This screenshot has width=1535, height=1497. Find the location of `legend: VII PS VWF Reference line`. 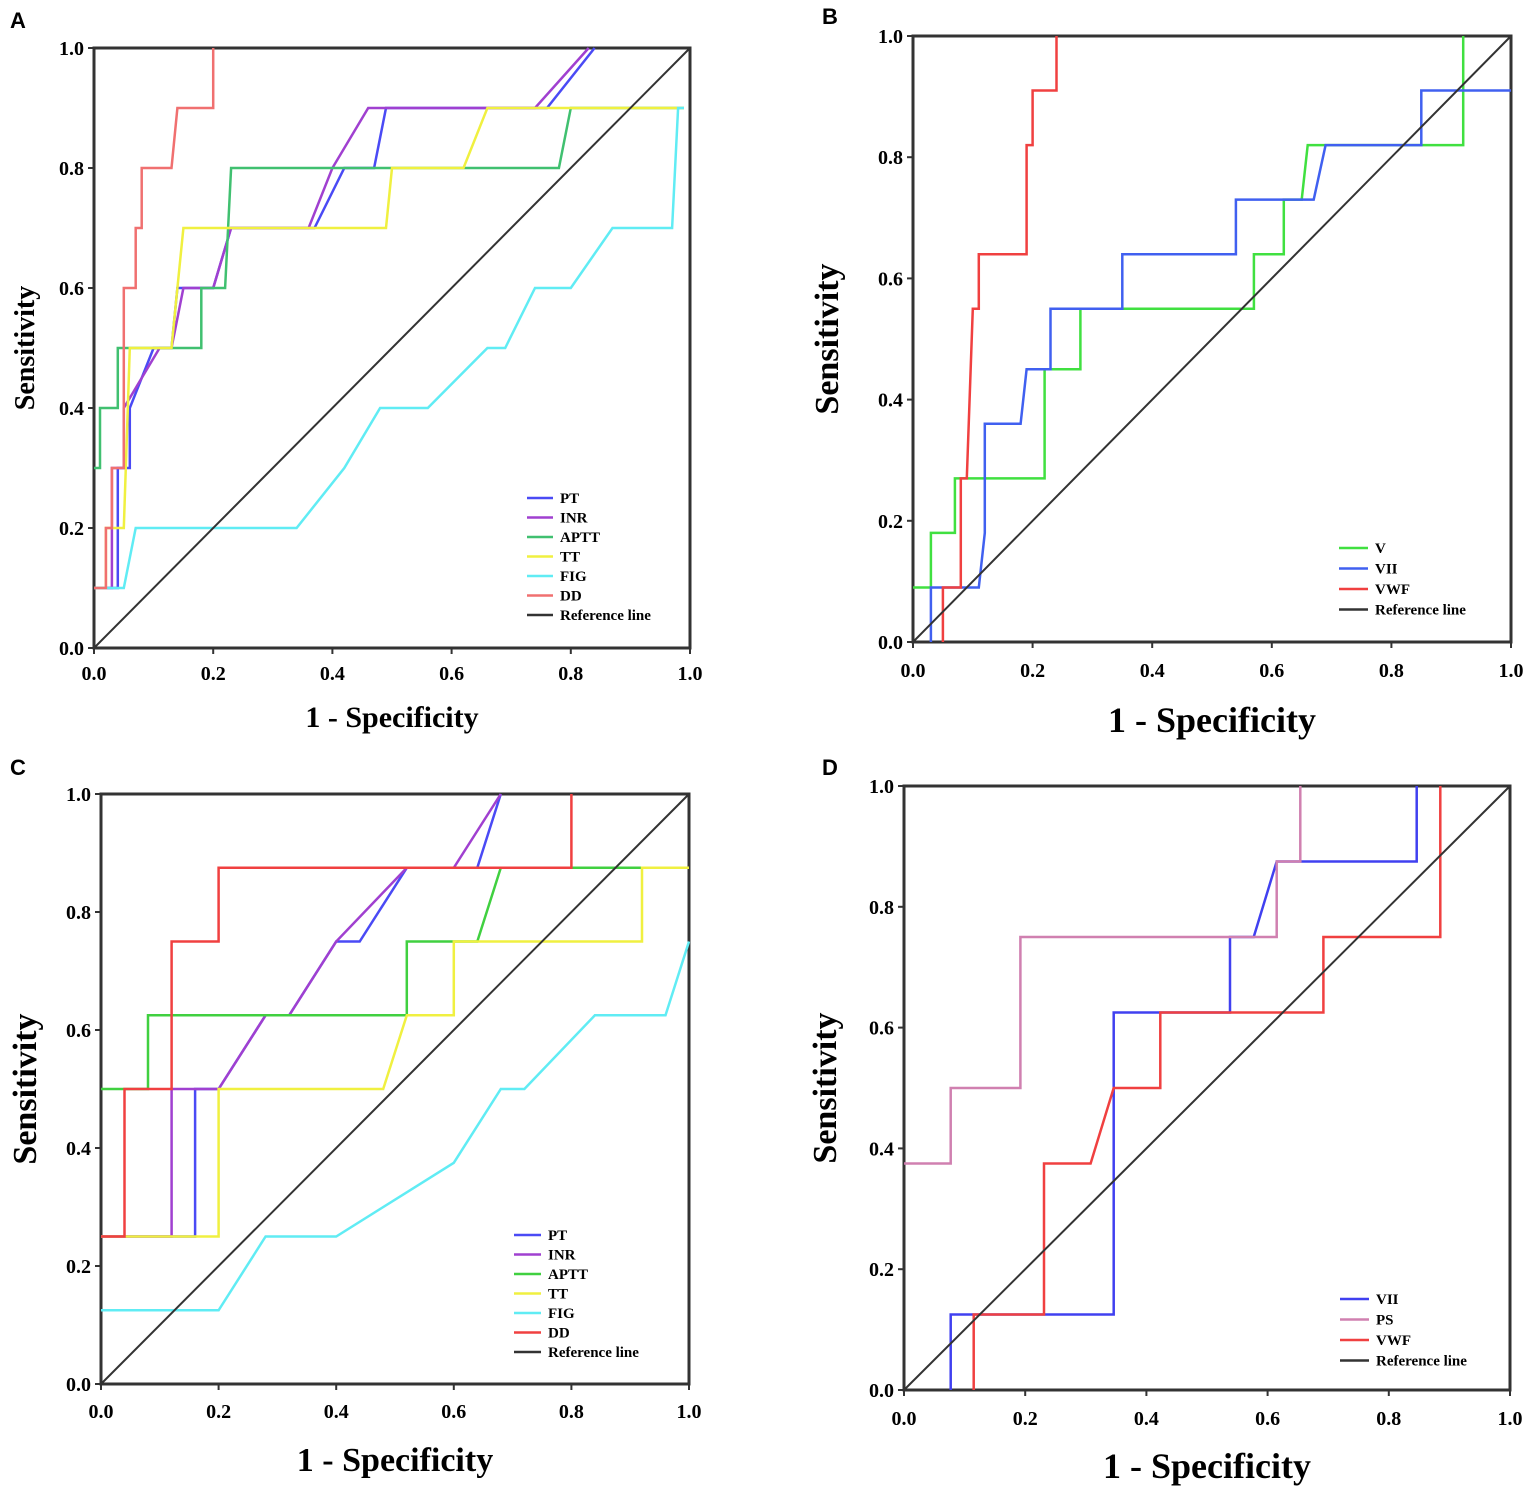

legend: VII PS VWF Reference line is located at coordinates (1403, 1331).